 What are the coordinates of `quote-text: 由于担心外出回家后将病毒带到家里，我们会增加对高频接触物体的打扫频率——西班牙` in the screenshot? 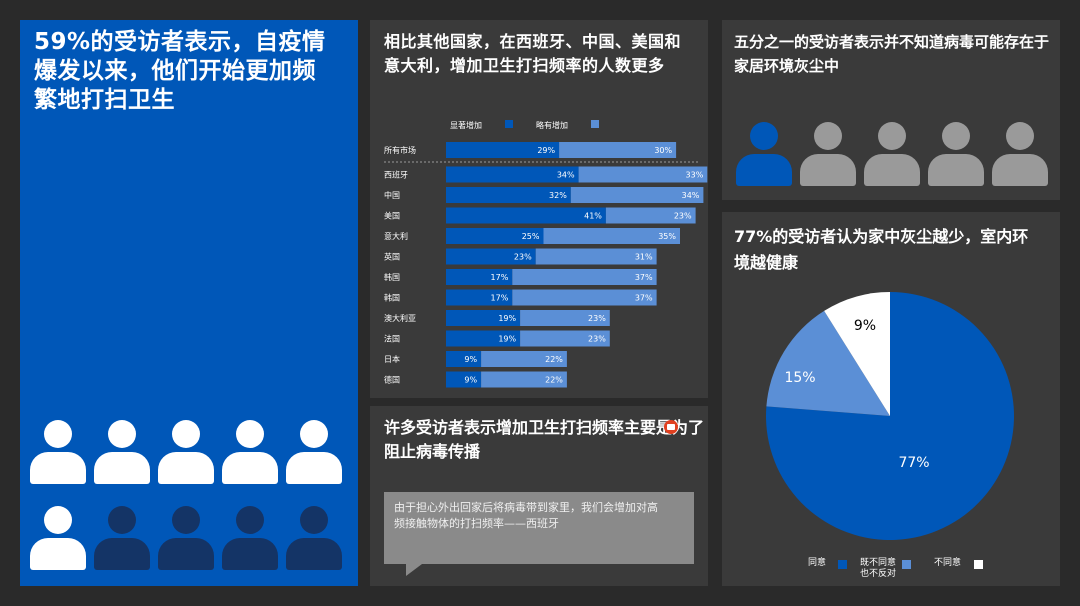 It's located at (526, 515).